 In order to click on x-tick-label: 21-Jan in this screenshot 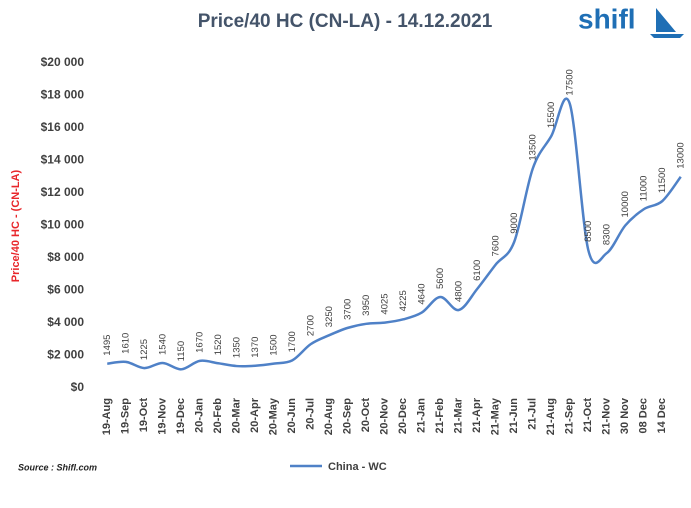, I will do `click(422, 415)`.